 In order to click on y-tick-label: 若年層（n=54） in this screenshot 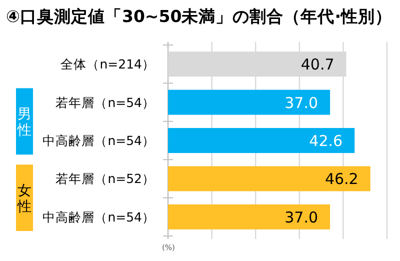, I will do `click(105, 102)`.